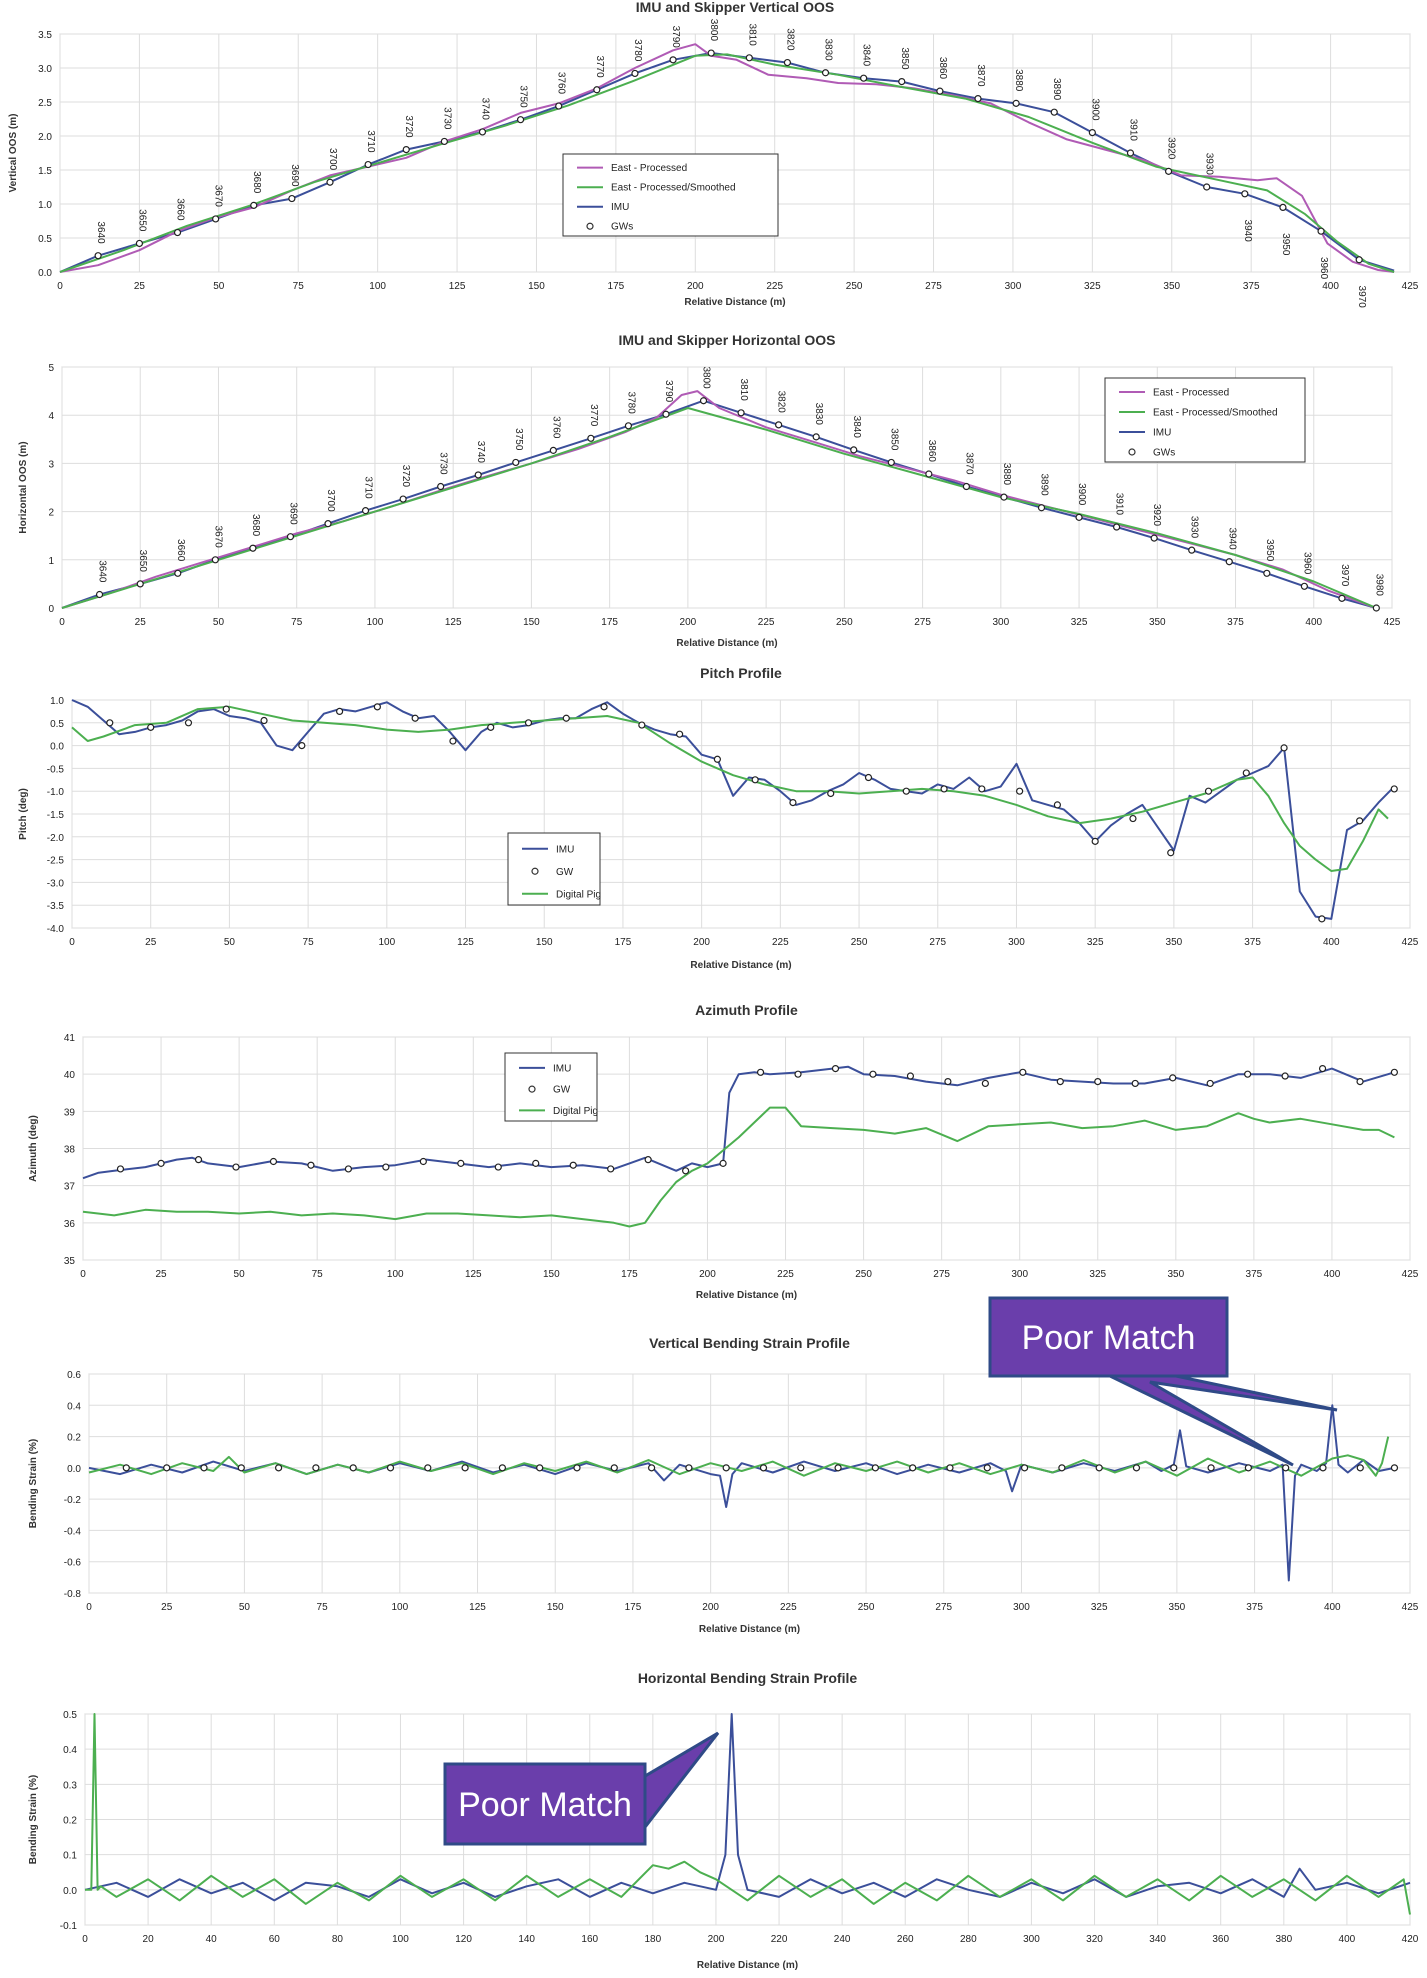 This screenshot has width=1427, height=1978. I want to click on gw-station-label: 3660, so click(180, 209).